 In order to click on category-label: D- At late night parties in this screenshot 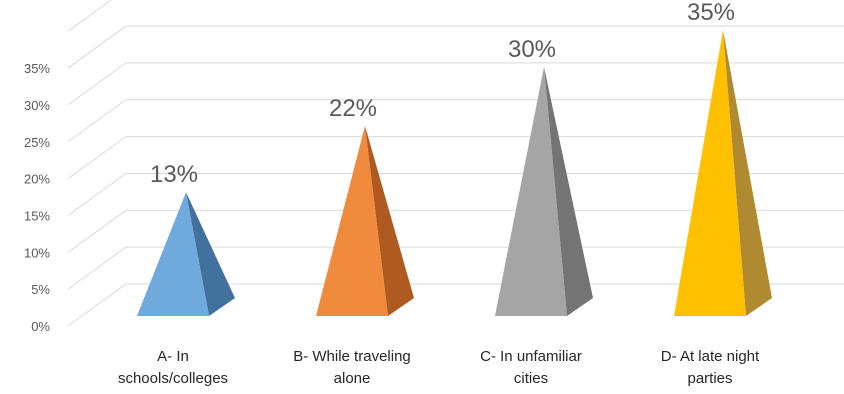, I will do `click(710, 367)`.